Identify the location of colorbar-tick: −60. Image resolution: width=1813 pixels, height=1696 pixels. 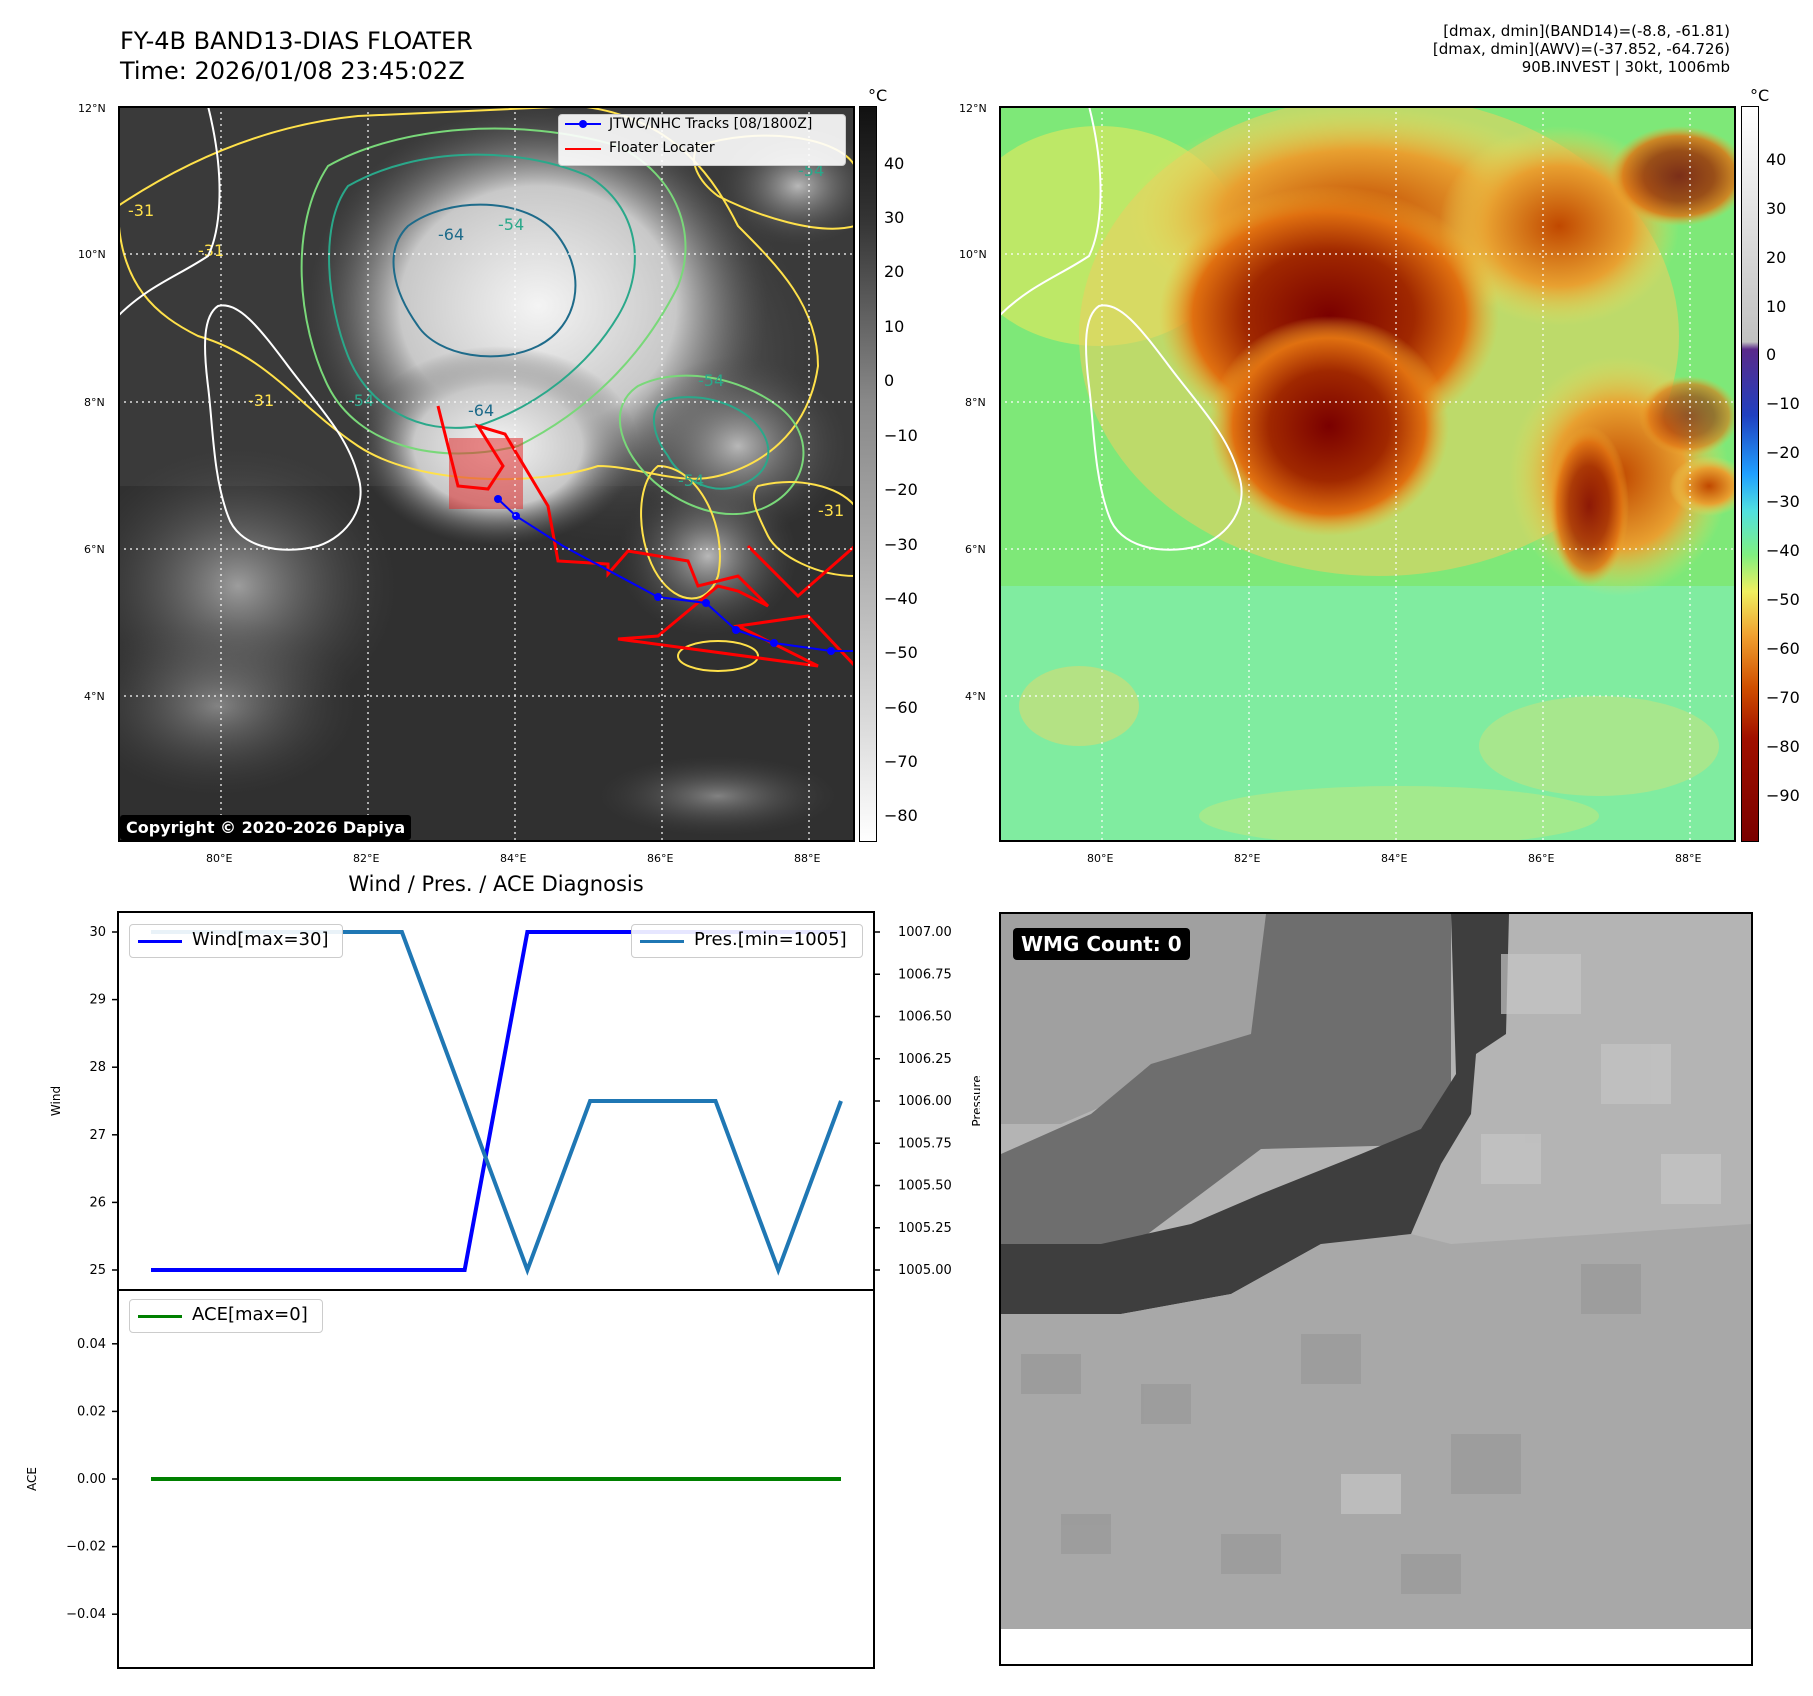
(901, 707).